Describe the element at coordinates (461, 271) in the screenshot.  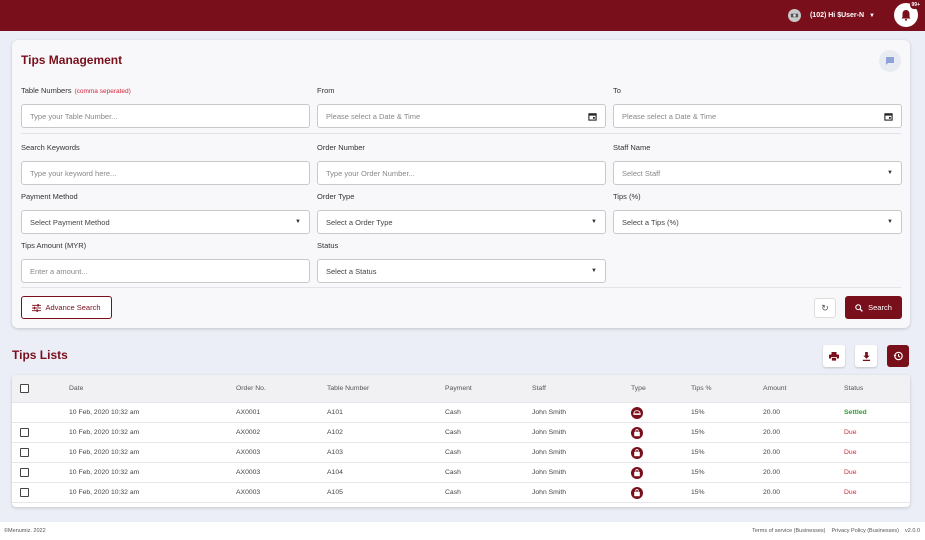
I see `status-select: Select a Status ▼` at that location.